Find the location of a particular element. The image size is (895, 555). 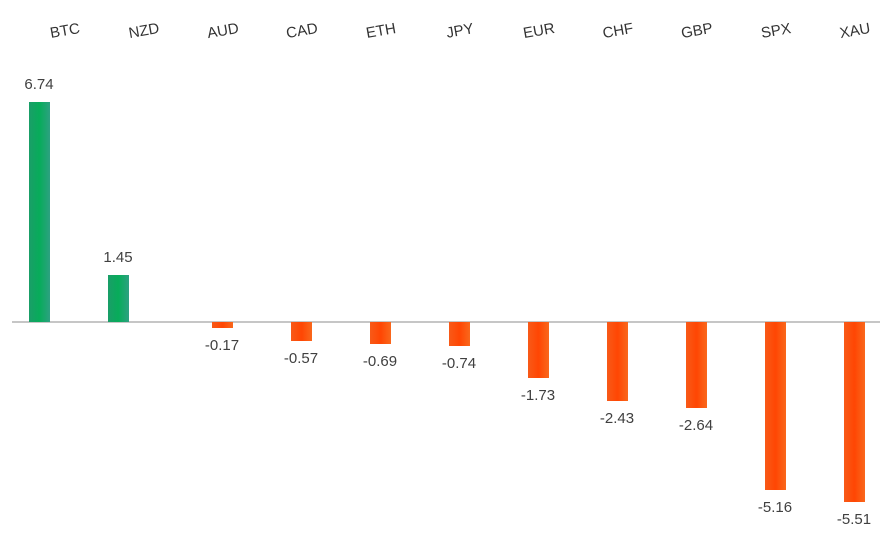

value-label-chf: -2.43 is located at coordinates (617, 419).